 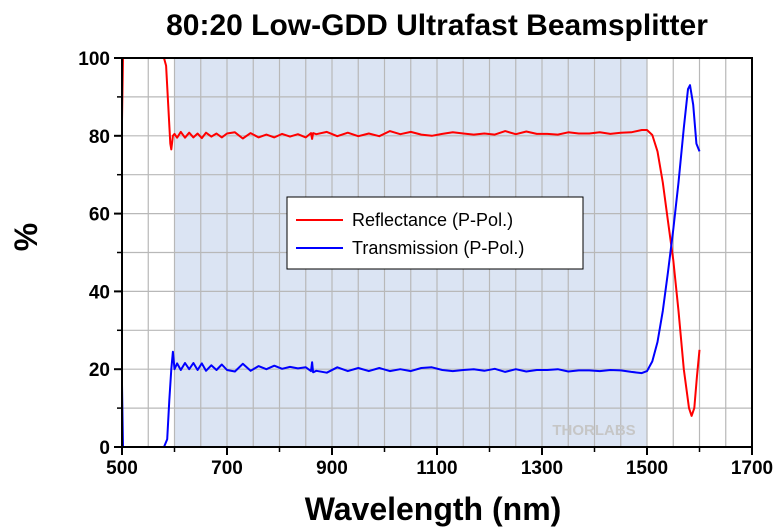 What do you see at coordinates (99, 292) in the screenshot?
I see `y-tick-label: 40` at bounding box center [99, 292].